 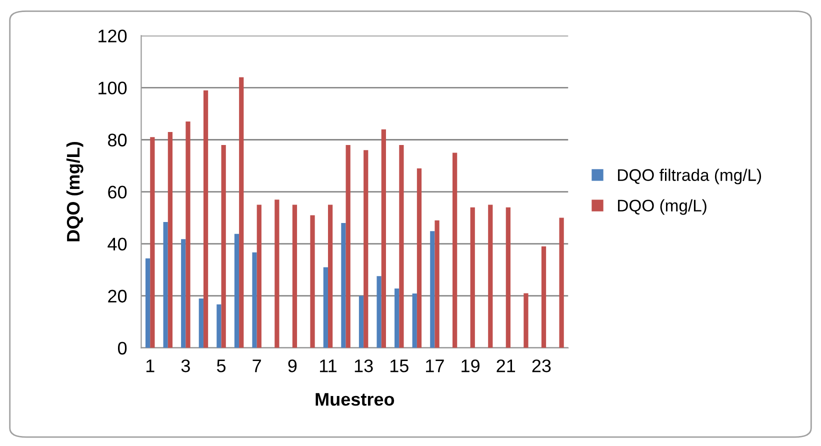 I want to click on x-tick-label: 1, so click(x=150, y=366).